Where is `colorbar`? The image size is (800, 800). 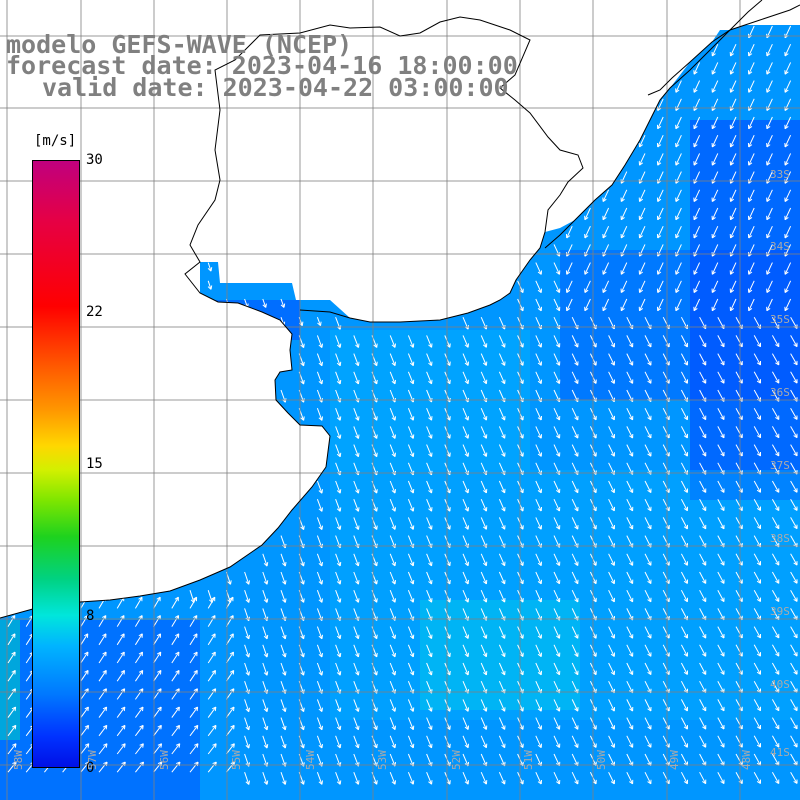
colorbar is located at coordinates (56, 464).